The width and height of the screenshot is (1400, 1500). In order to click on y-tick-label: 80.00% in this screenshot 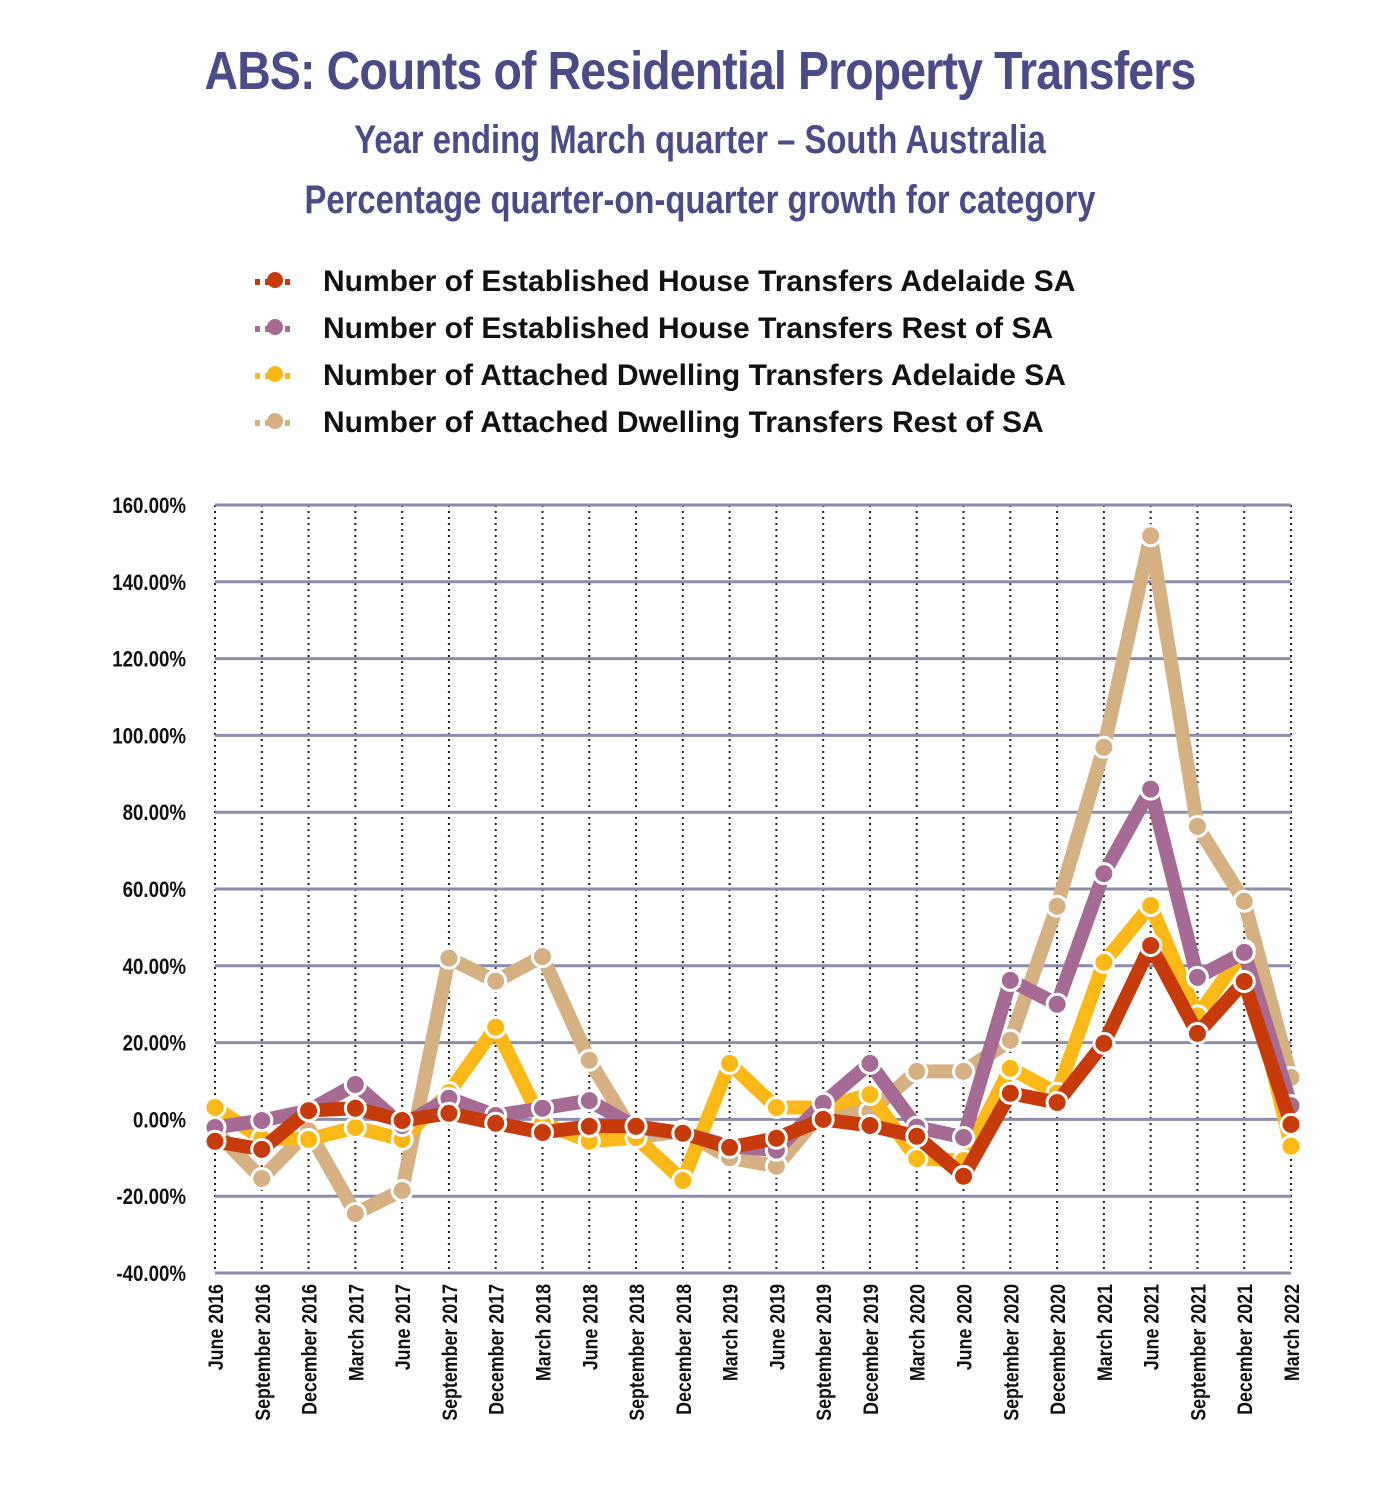, I will do `click(154, 814)`.